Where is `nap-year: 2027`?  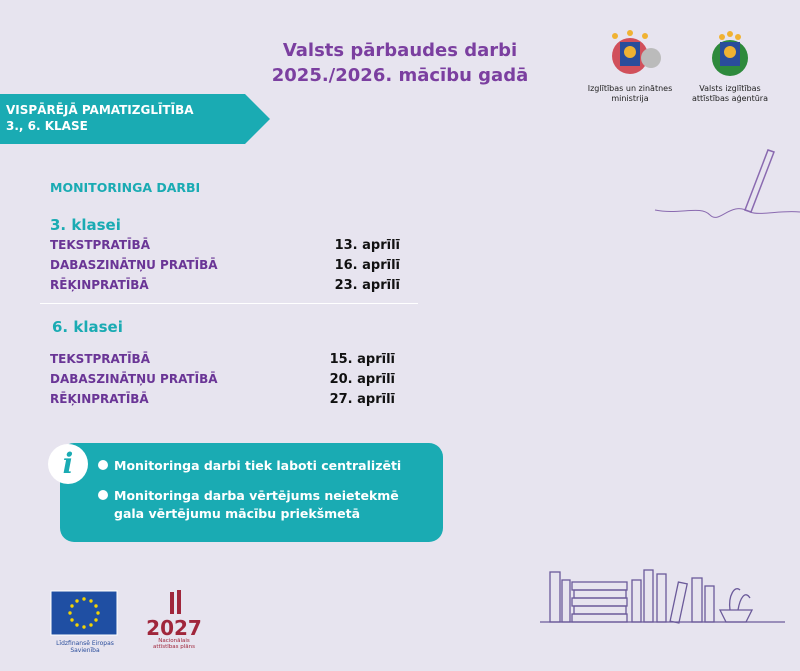
nap-year: 2027 is located at coordinates (174, 628).